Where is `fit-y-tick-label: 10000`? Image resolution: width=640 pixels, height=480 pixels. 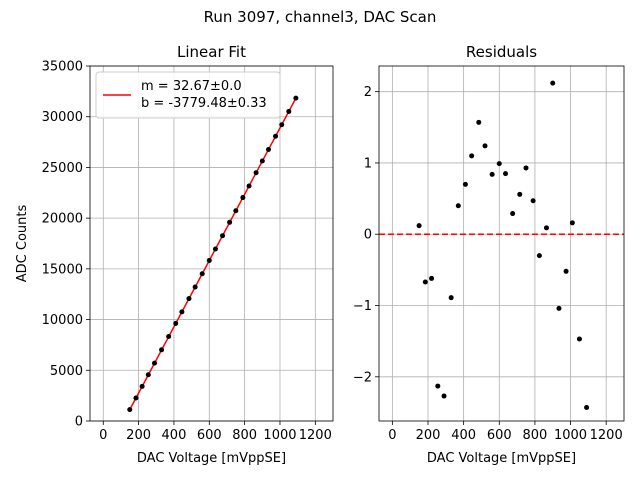 fit-y-tick-label: 10000 is located at coordinates (62, 320).